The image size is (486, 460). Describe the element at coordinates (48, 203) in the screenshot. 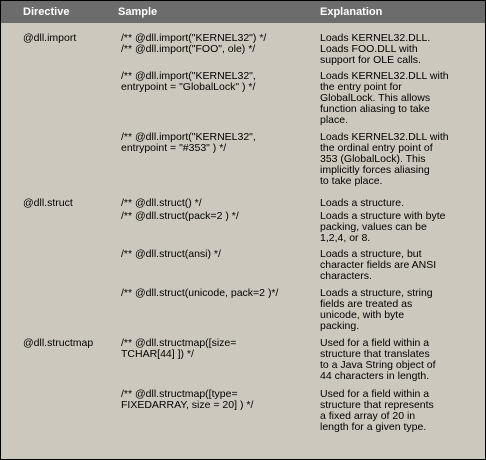

I see `directive-label: @dll.struct` at that location.